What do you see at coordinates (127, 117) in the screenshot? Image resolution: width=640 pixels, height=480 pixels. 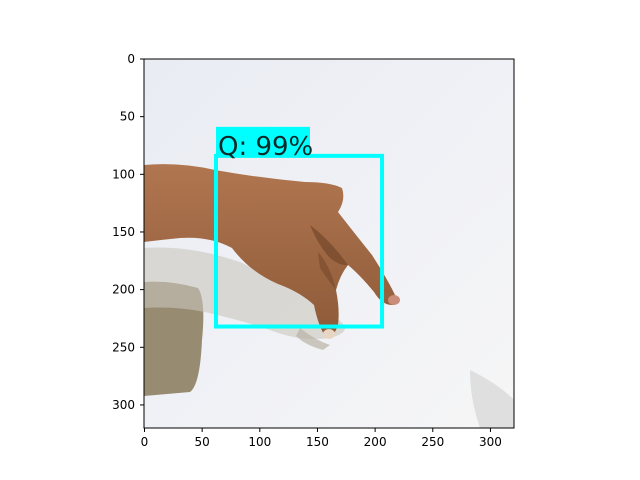 I see `y-tick-label: 50` at bounding box center [127, 117].